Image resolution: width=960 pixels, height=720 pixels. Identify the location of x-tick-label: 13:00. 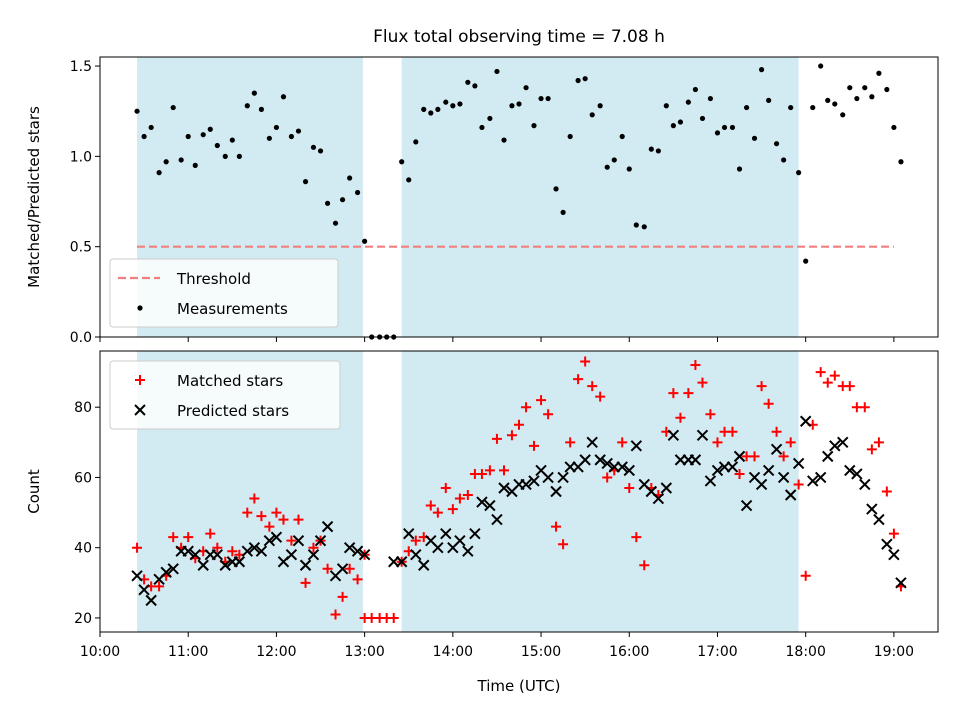
(364, 652).